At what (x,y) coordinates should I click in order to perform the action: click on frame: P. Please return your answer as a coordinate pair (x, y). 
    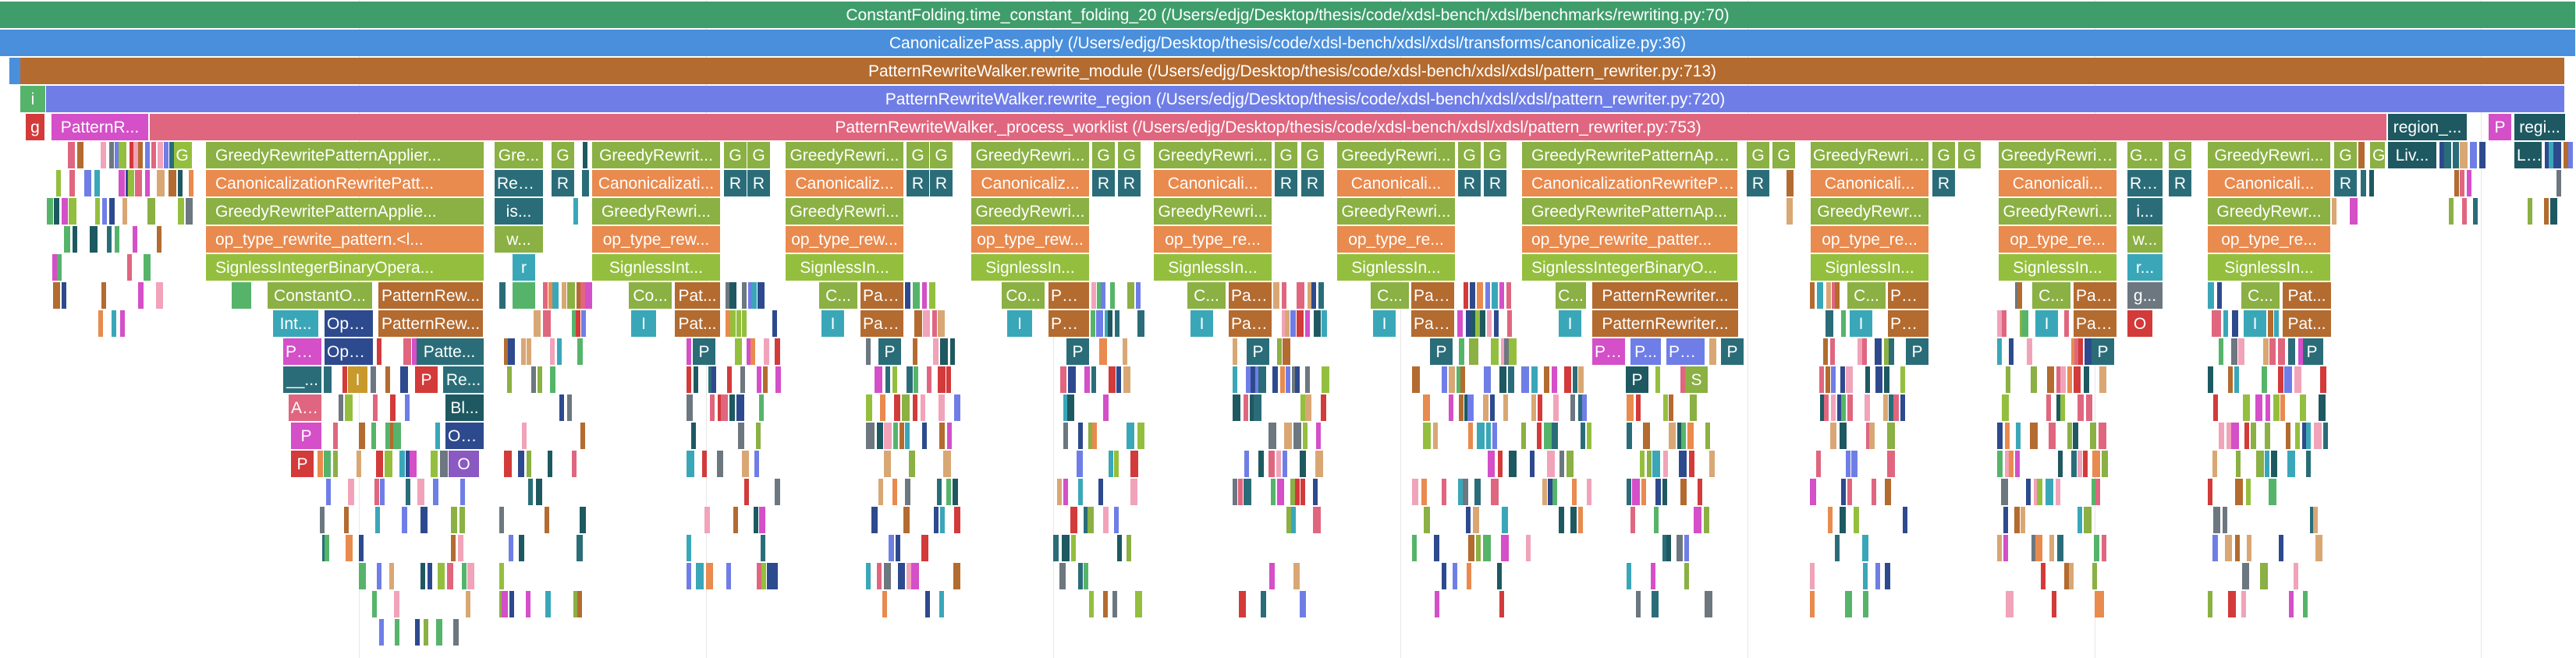
    Looking at the image, I should click on (1078, 351).